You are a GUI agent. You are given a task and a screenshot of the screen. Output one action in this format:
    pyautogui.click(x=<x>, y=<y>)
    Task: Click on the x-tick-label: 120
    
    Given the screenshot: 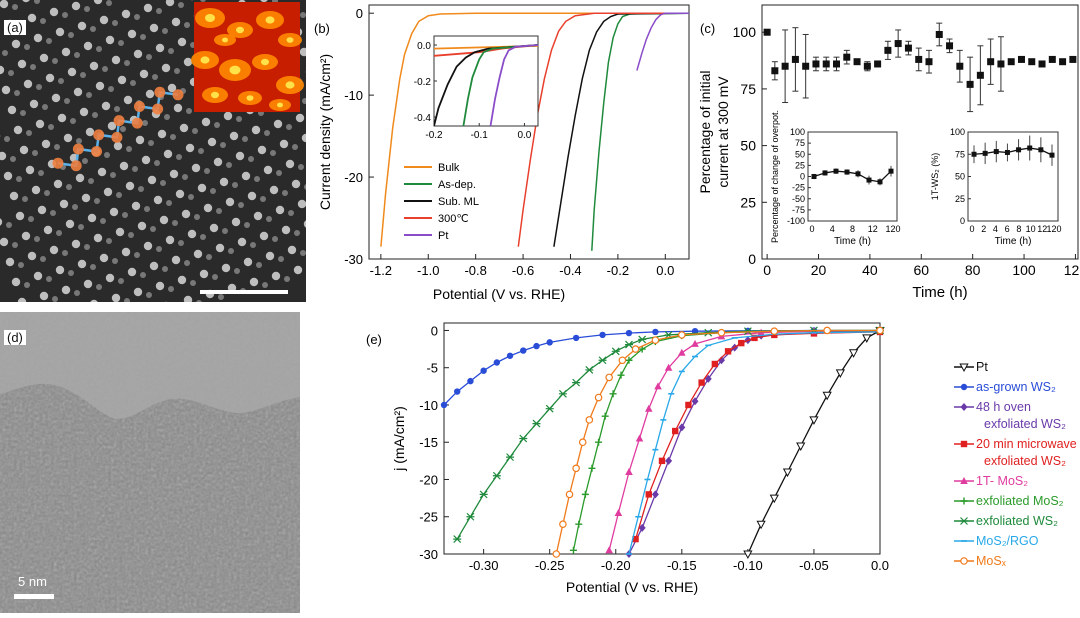 What is the action you would take?
    pyautogui.click(x=1072, y=270)
    